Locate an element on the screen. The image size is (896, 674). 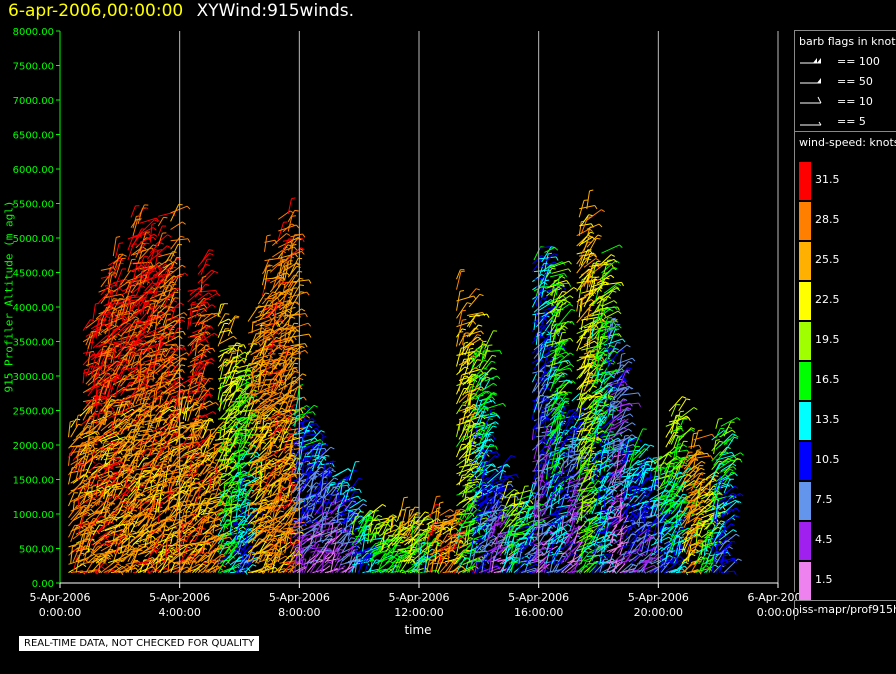
chart-title: 6-apr-2006,00:00:00 XYWind:915winds. is located at coordinates (181, 11).